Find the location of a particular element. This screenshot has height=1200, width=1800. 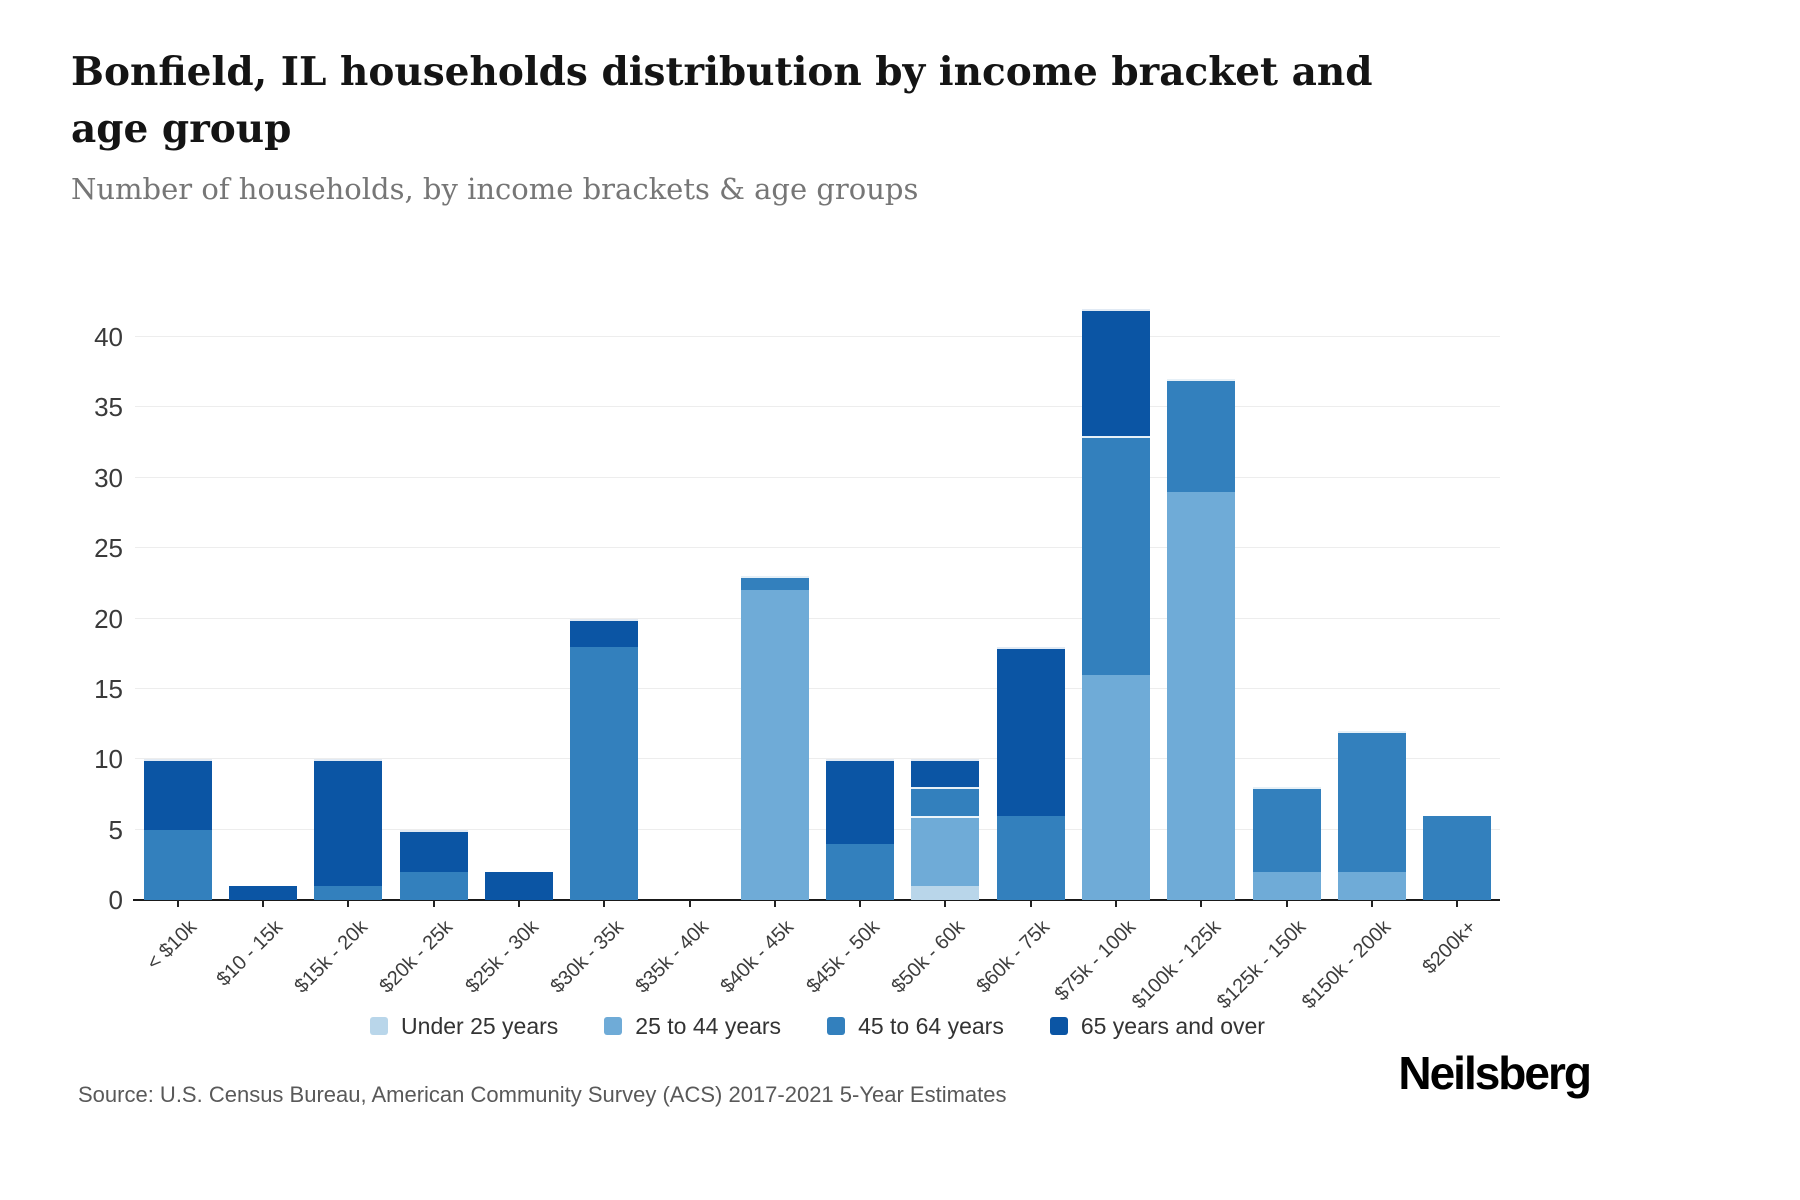

x-axis-category-label: $25k - 30k is located at coordinates (501, 957).